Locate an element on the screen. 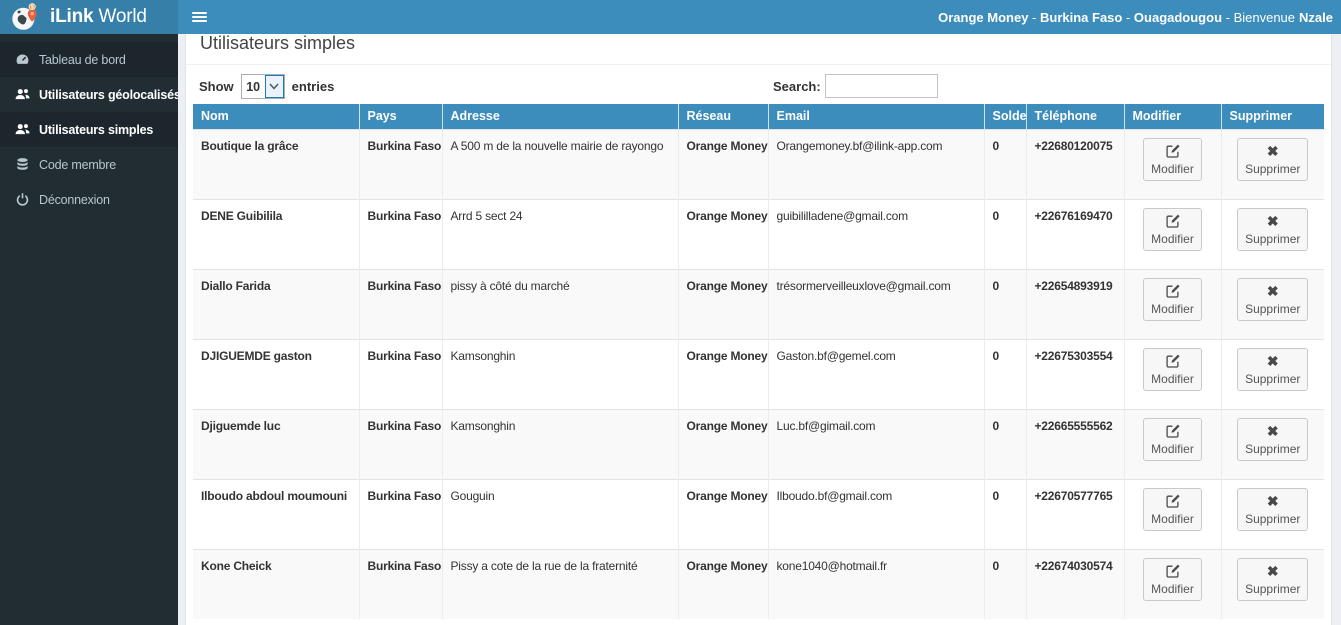  sidebar-item-code-membre: Code membre is located at coordinates (89, 164).